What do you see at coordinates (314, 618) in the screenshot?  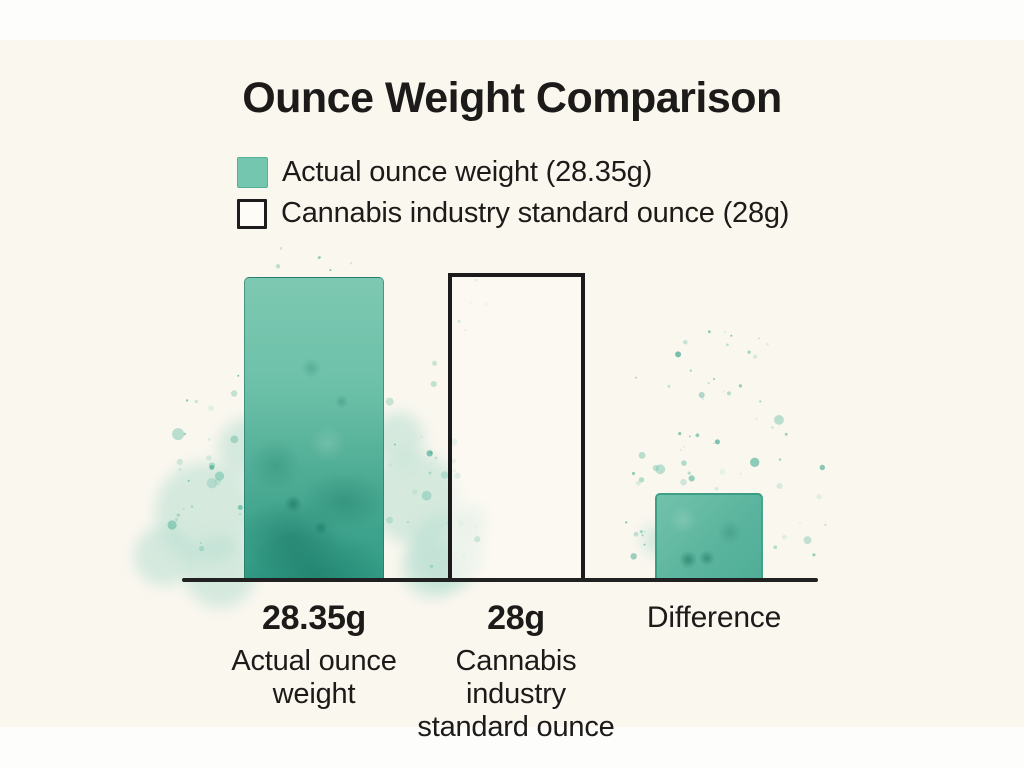 I see `bar-value-label: 28.35g` at bounding box center [314, 618].